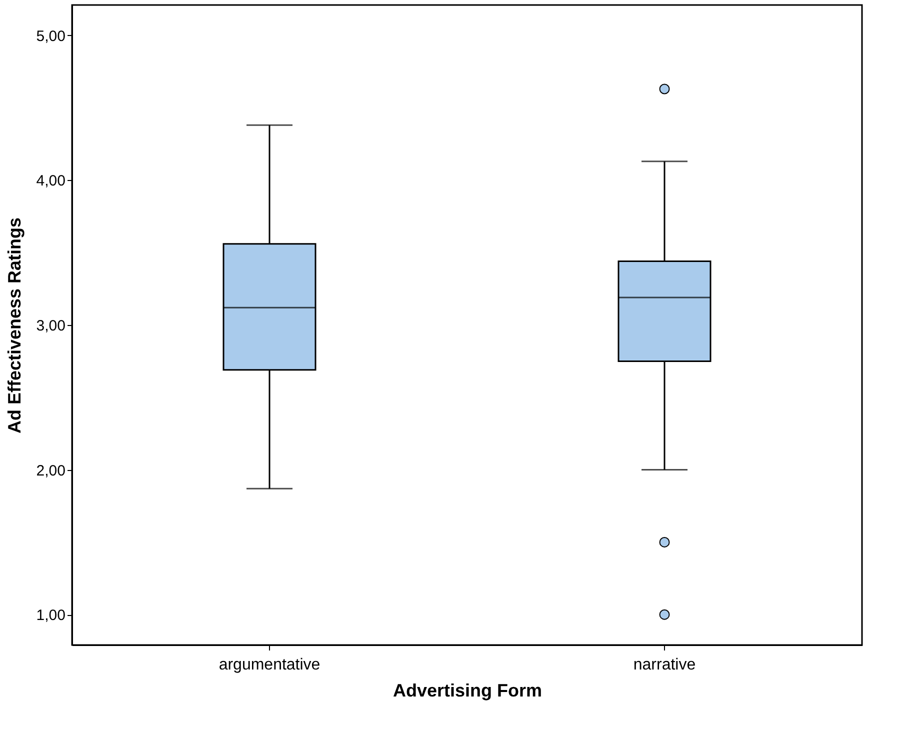  Describe the element at coordinates (14, 325) in the screenshot. I see `y-axis-title: Ad Effectiveness Ratings` at that location.